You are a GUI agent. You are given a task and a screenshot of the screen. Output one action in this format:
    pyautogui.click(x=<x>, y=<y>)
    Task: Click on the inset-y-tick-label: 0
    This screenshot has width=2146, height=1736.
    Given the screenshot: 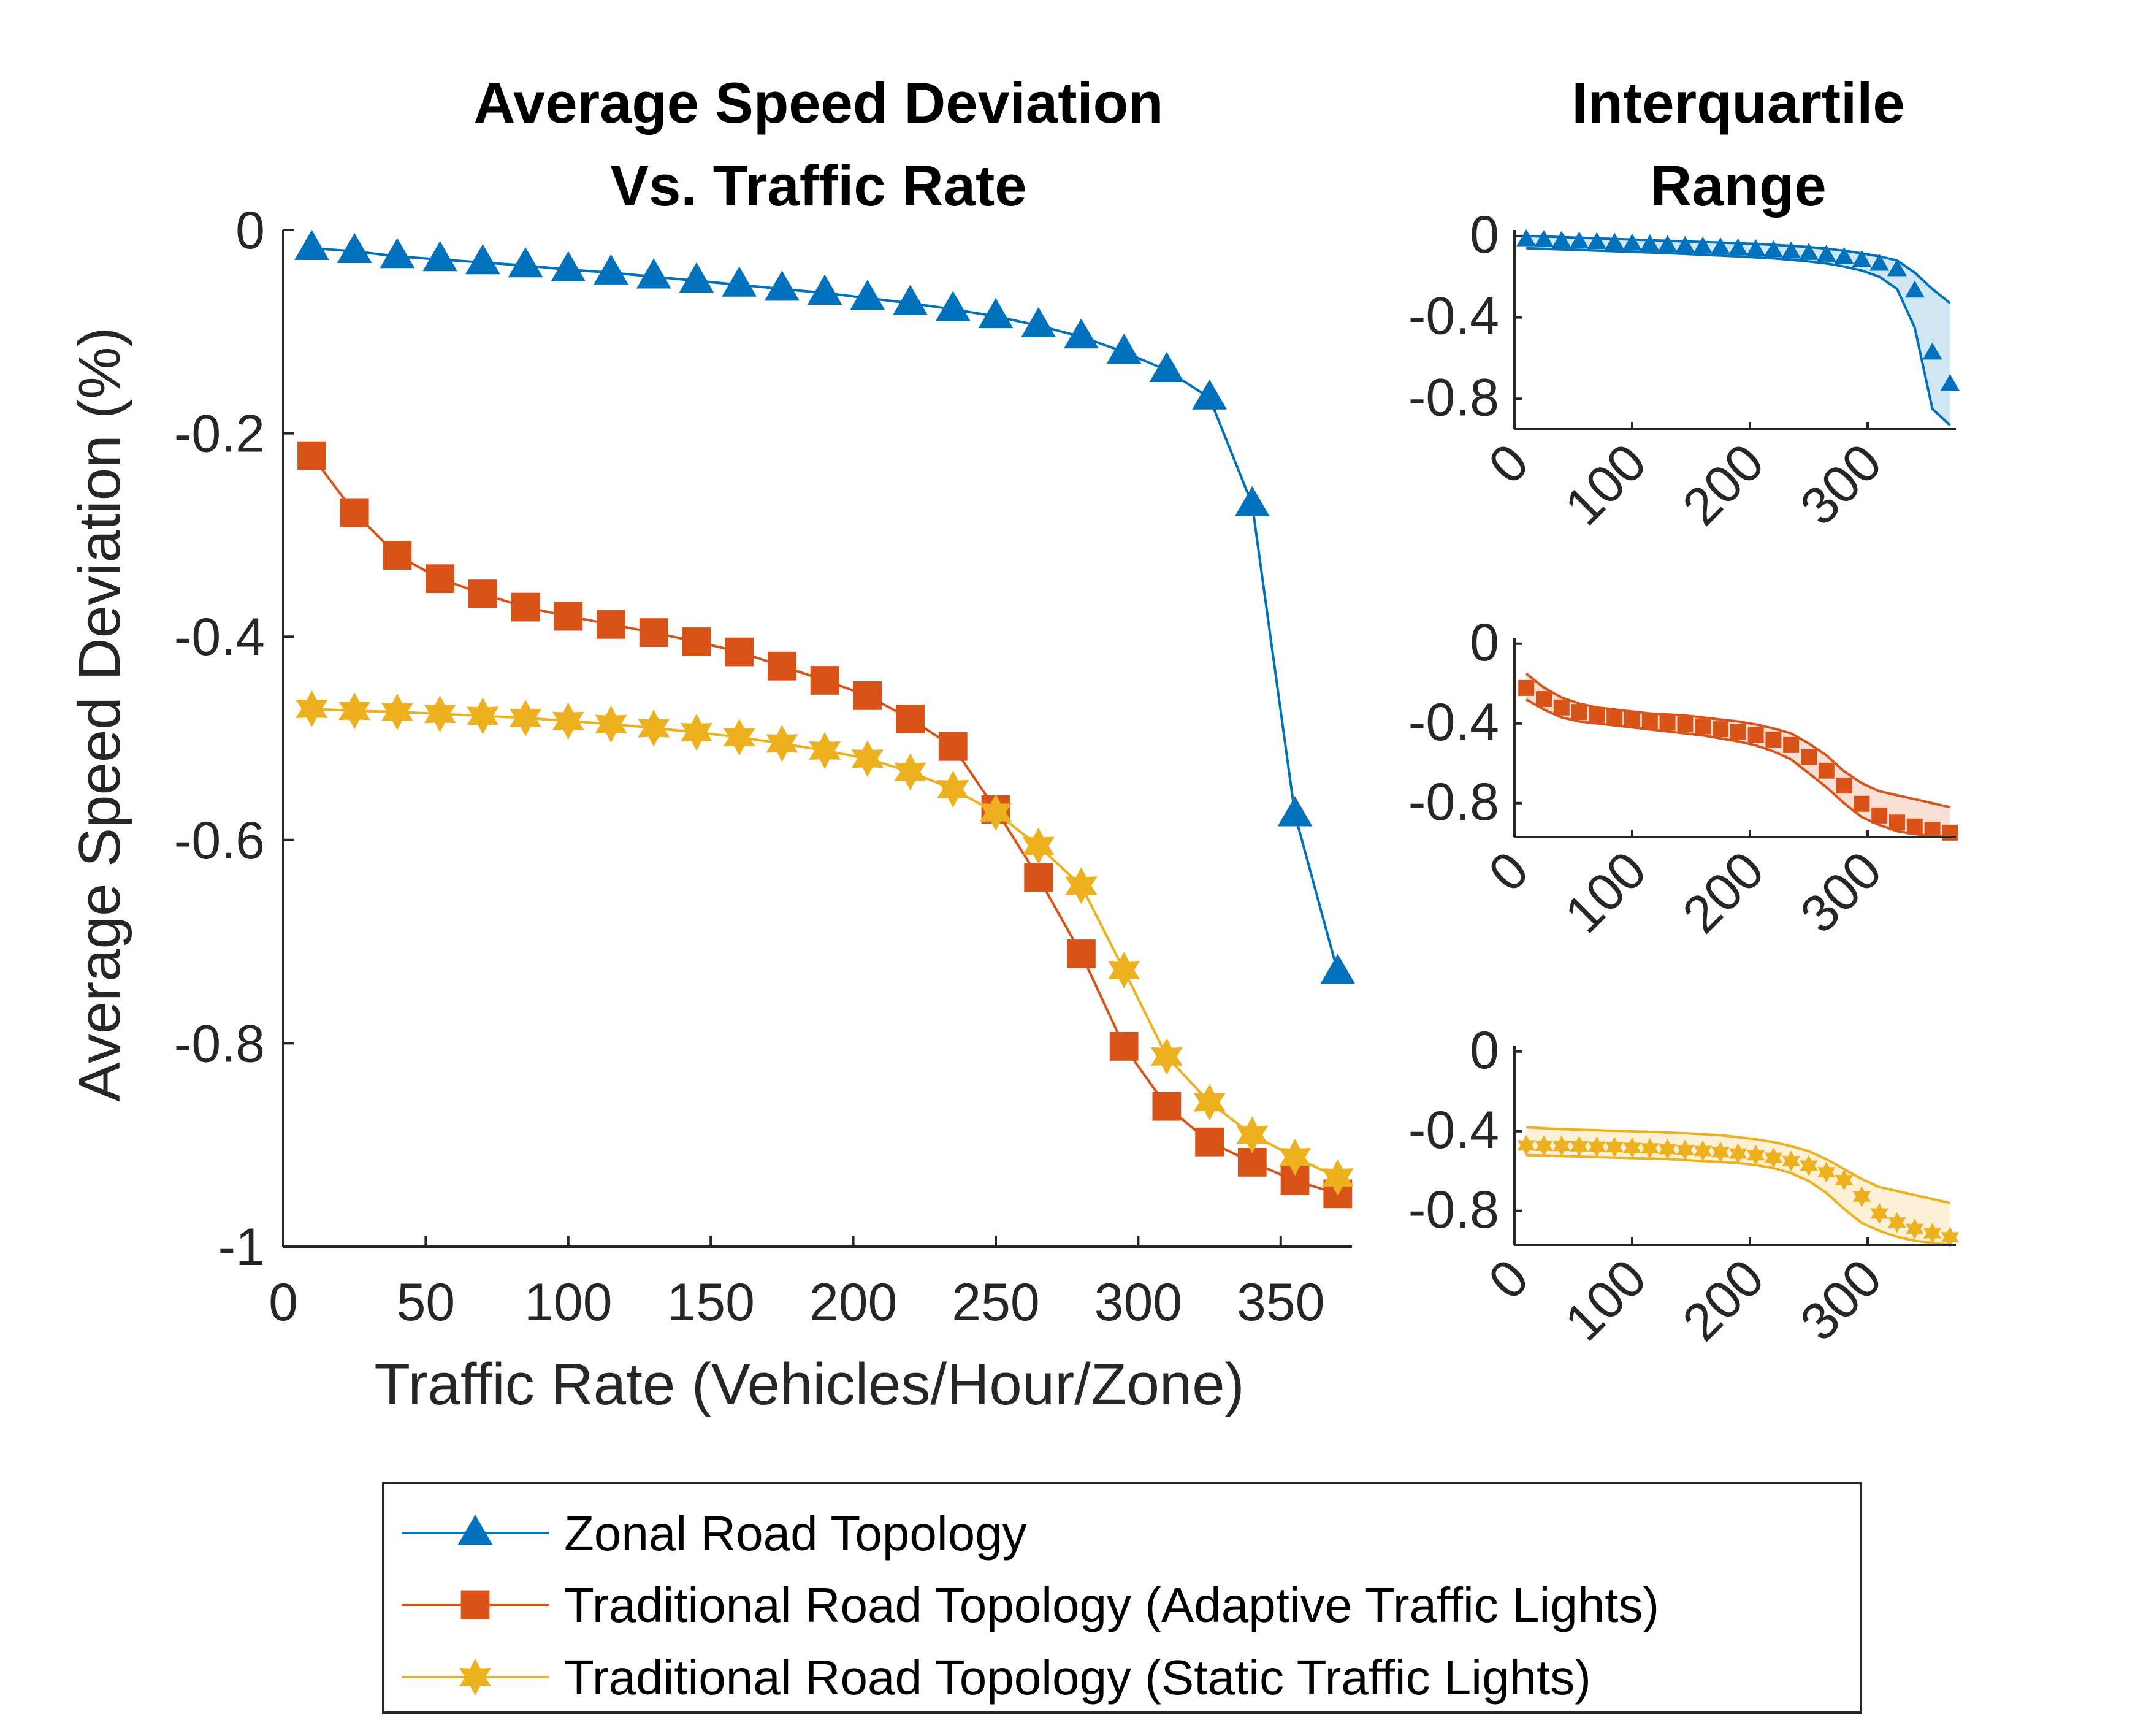 What is the action you would take?
    pyautogui.click(x=1484, y=234)
    